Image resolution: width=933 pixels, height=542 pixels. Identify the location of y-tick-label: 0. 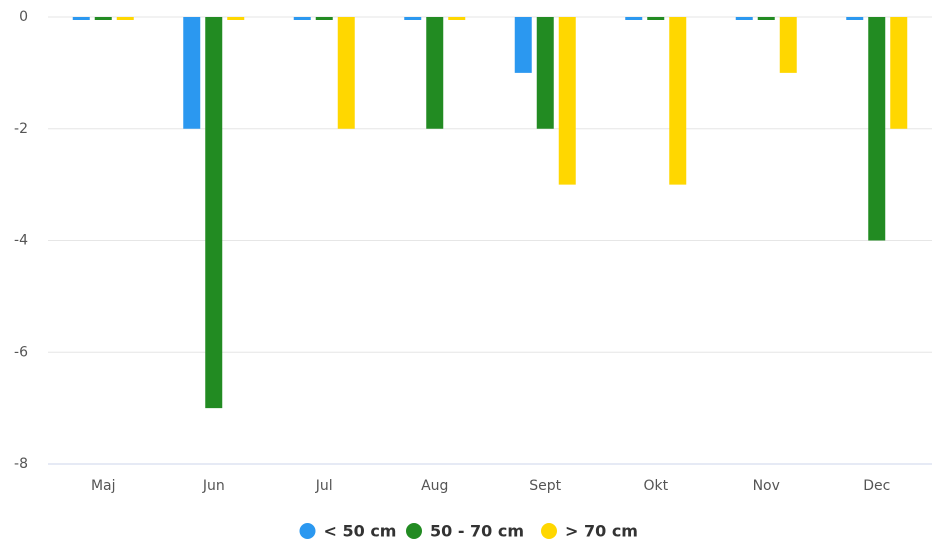
(23, 17).